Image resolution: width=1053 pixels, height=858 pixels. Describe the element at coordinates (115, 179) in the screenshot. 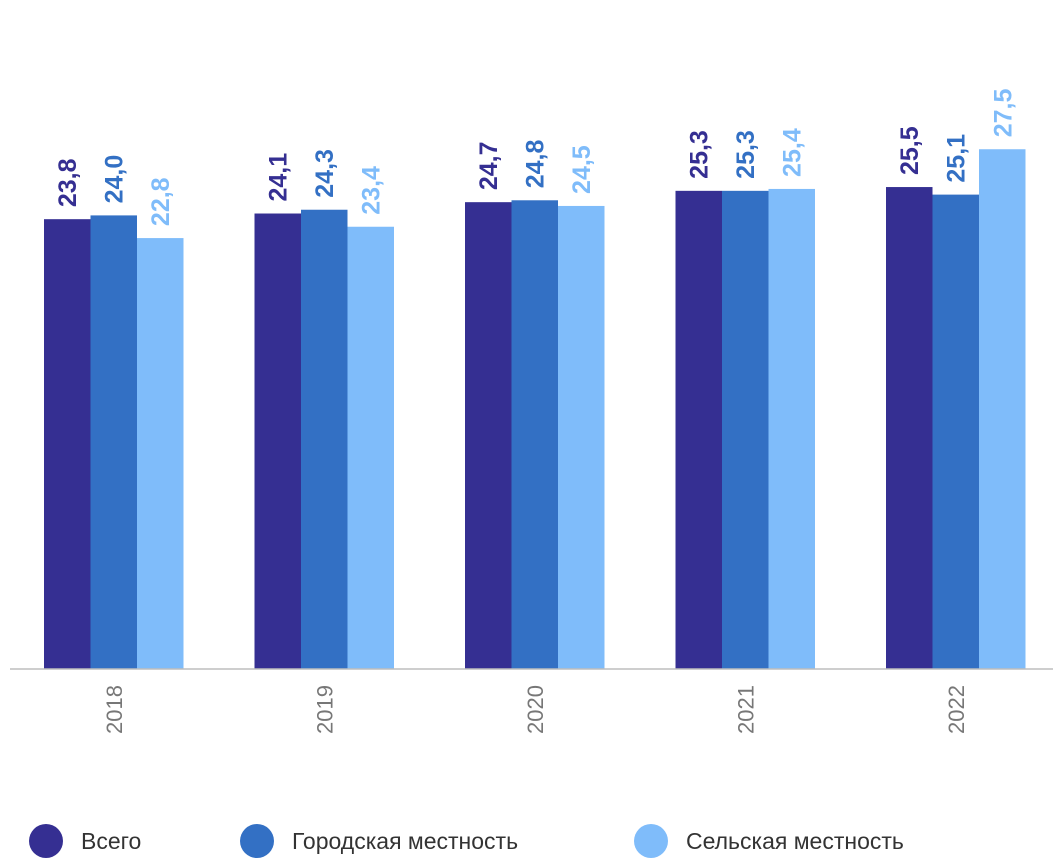

I see `value-label-2018-series-1: 24,0` at that location.